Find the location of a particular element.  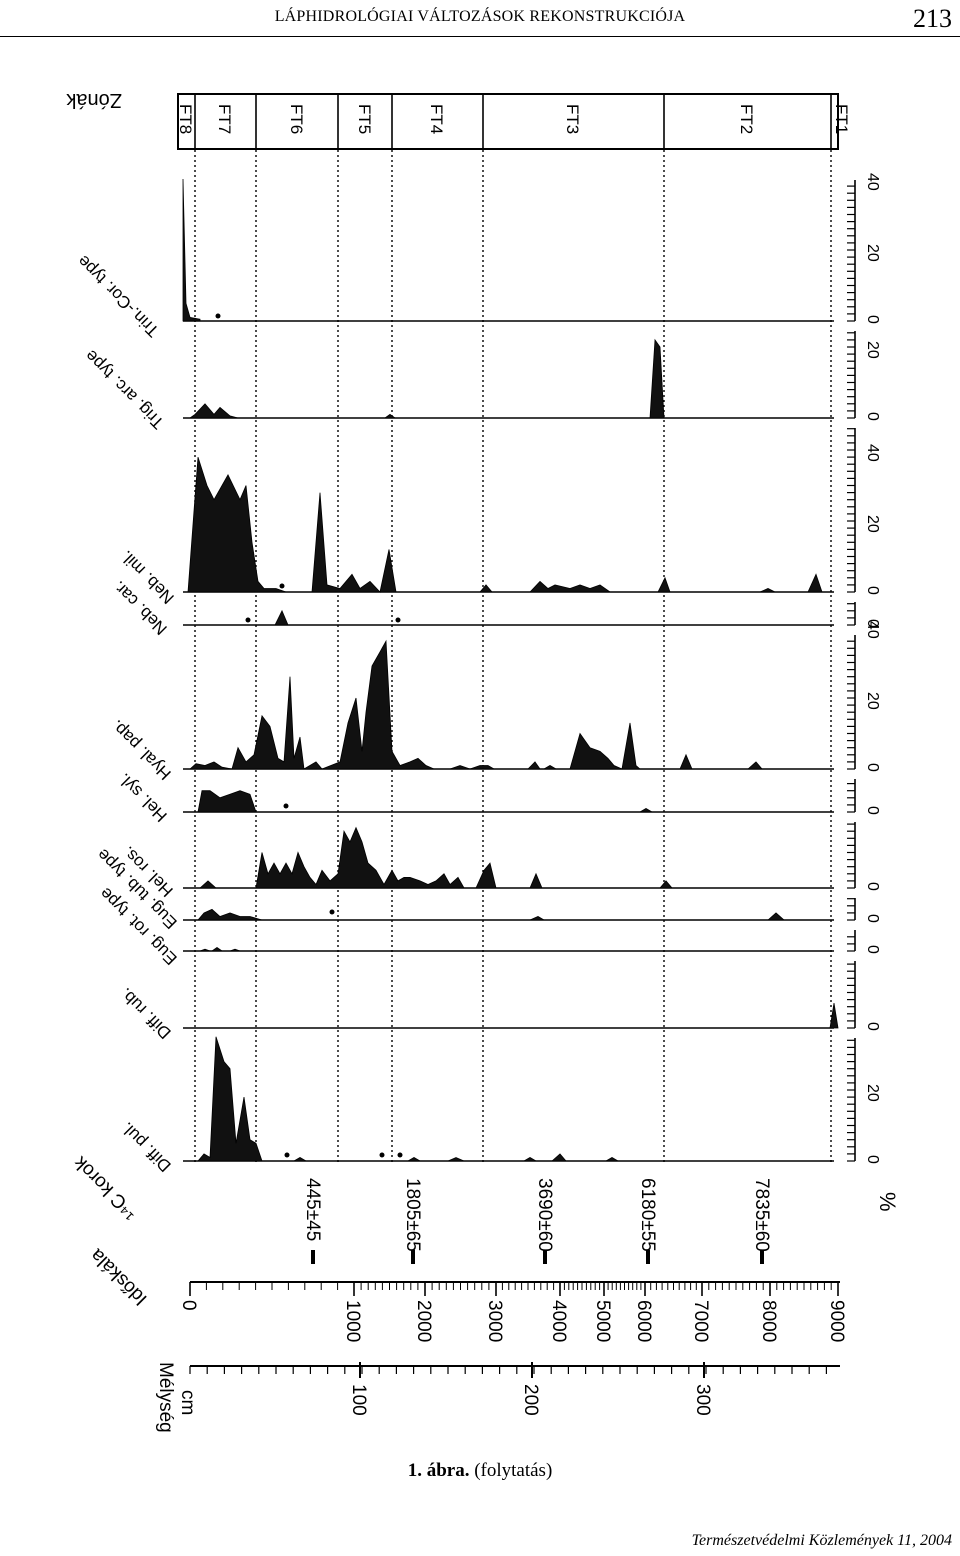

taxon-name: Trin.-Cor. type is located at coordinates (118, 295).